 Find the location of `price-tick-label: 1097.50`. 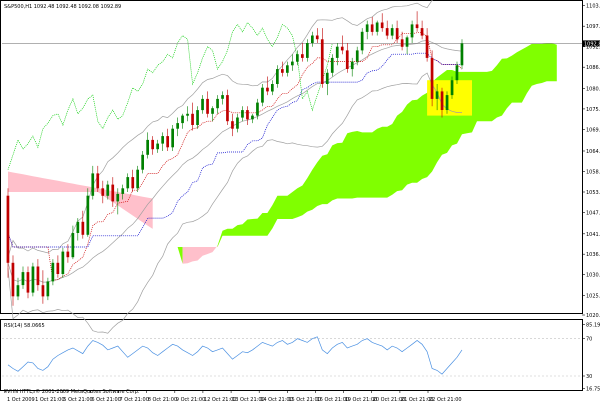

price-tick-label: 1097.50 is located at coordinates (593, 27).